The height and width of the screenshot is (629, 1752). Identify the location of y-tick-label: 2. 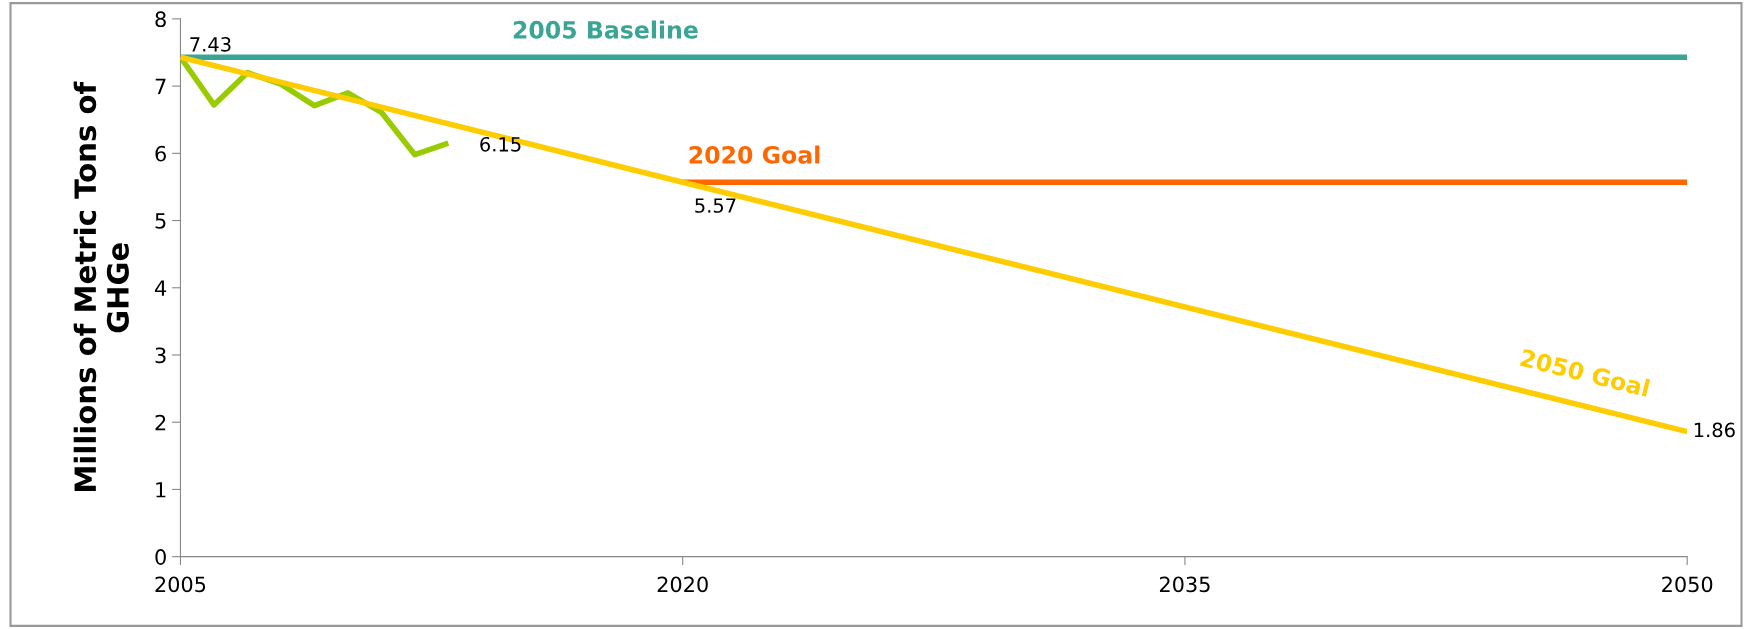
(160, 422).